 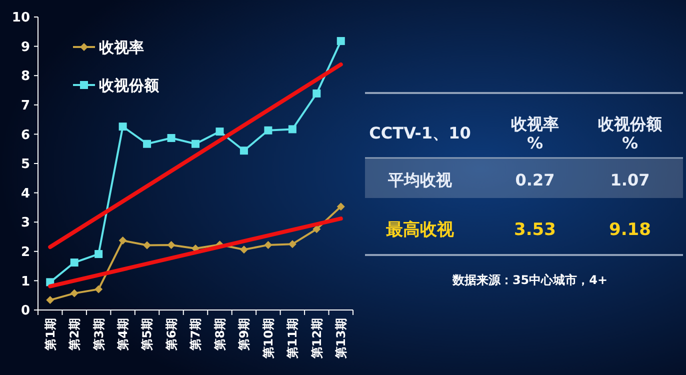 I want to click on x-tick-label: 第3期, so click(x=99, y=335).